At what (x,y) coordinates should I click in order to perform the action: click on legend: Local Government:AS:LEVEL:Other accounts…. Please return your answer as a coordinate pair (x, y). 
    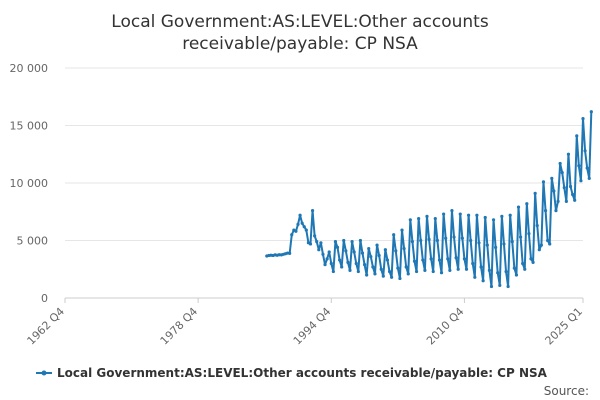
    Looking at the image, I should click on (292, 373).